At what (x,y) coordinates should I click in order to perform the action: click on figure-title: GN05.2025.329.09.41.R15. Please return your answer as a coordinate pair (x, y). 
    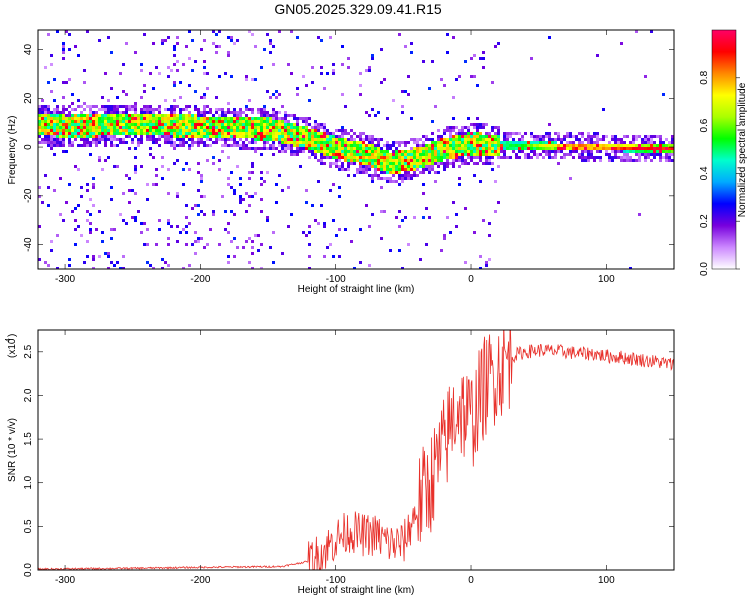
    Looking at the image, I should click on (358, 9).